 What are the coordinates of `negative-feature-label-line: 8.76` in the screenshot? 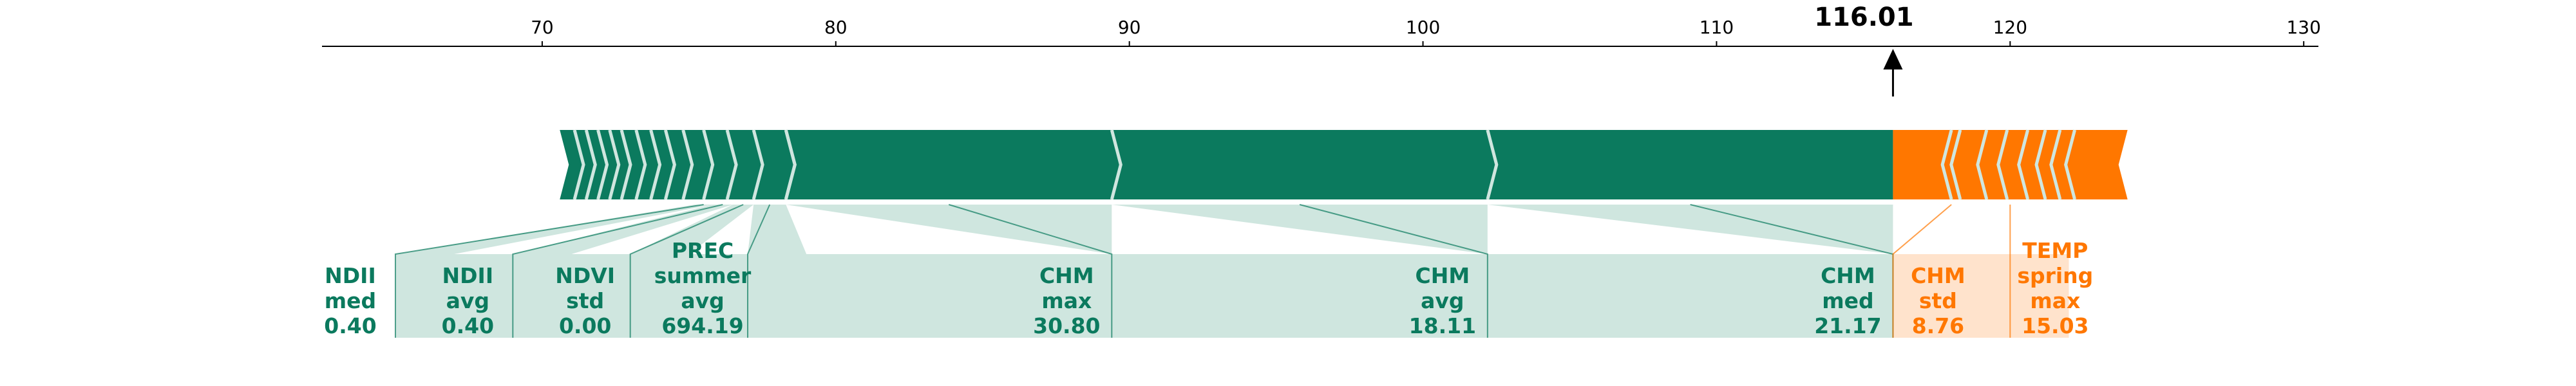 It's located at (1938, 325).